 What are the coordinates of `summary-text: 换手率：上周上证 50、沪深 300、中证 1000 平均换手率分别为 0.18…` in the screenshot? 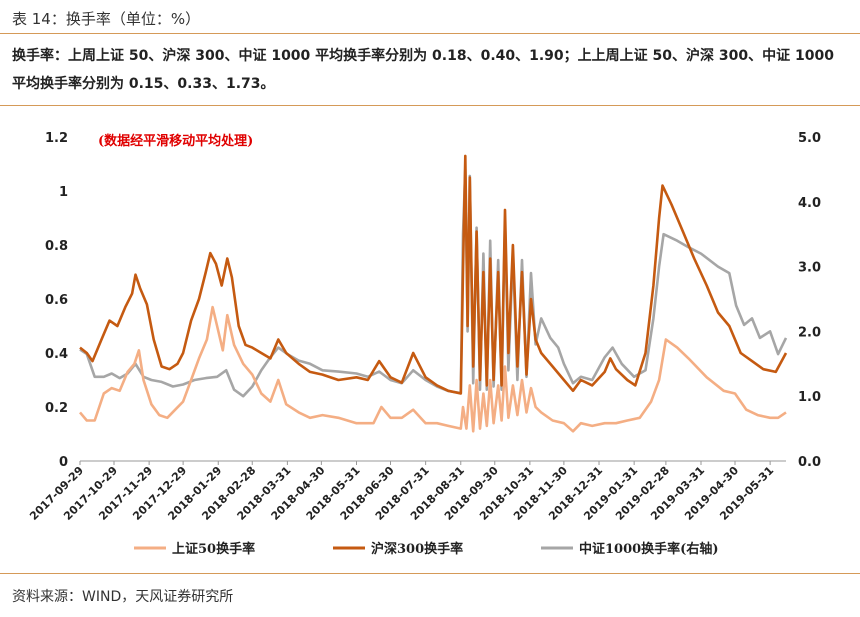 It's located at (423, 70).